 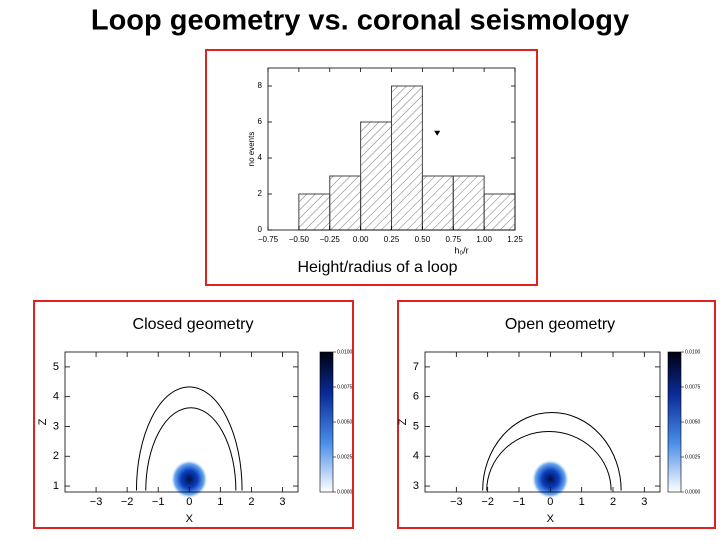 What do you see at coordinates (361, 239) in the screenshot?
I see `x-tick-label: 0.00` at bounding box center [361, 239].